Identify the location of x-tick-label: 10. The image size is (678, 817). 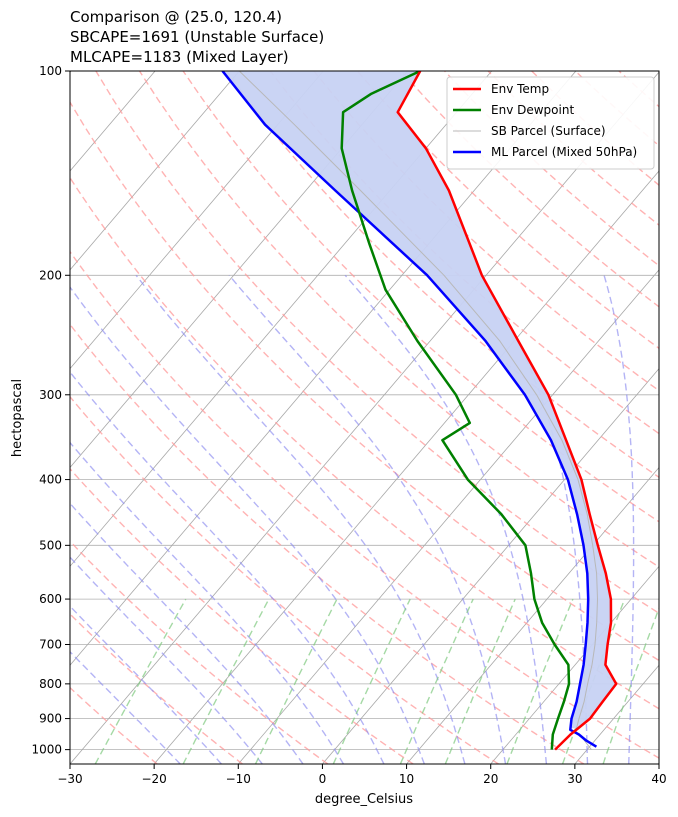
(406, 779).